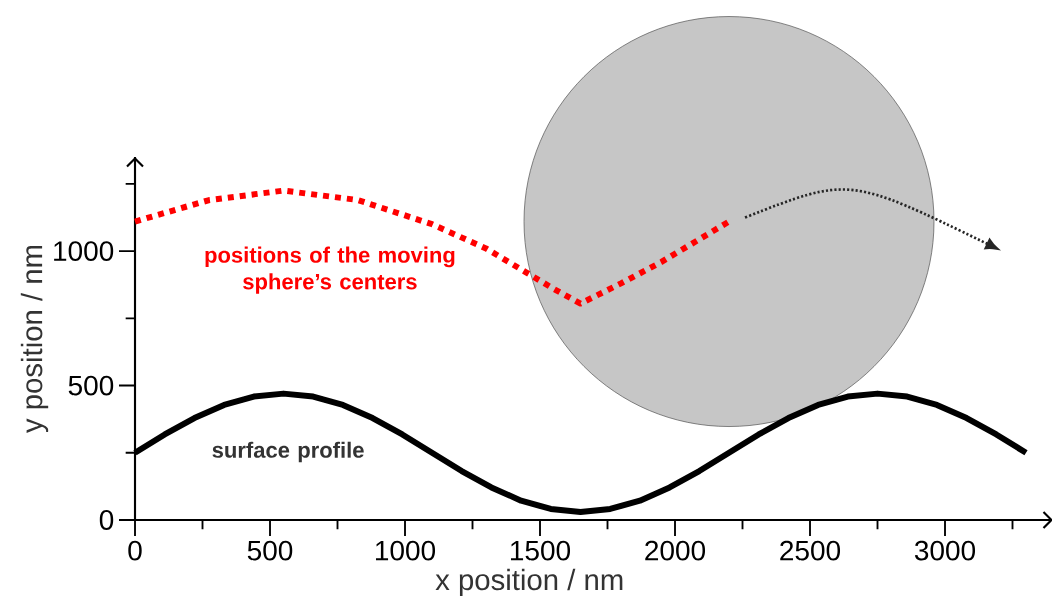  What do you see at coordinates (135, 550) in the screenshot?
I see `x-tick-label: 0` at bounding box center [135, 550].